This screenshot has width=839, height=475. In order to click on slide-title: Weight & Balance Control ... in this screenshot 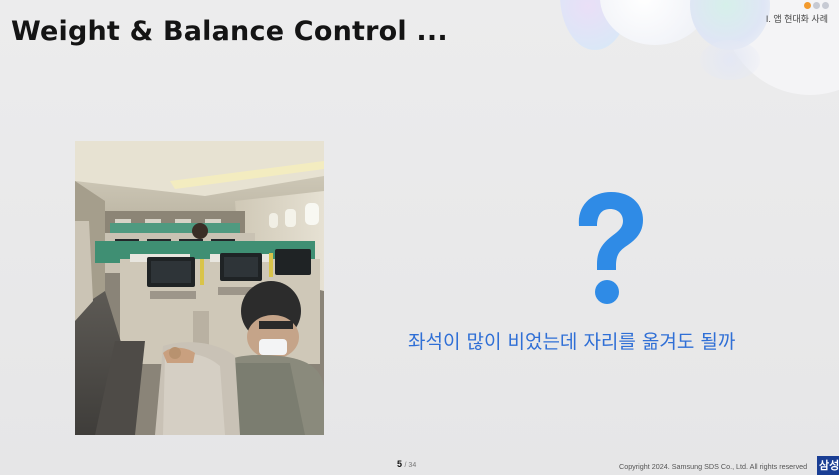, I will do `click(229, 31)`.